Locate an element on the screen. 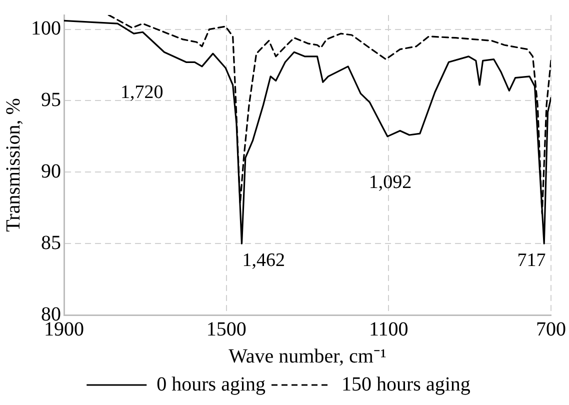 The width and height of the screenshot is (569, 405). legend-label: 0 hours aging is located at coordinates (211, 384).